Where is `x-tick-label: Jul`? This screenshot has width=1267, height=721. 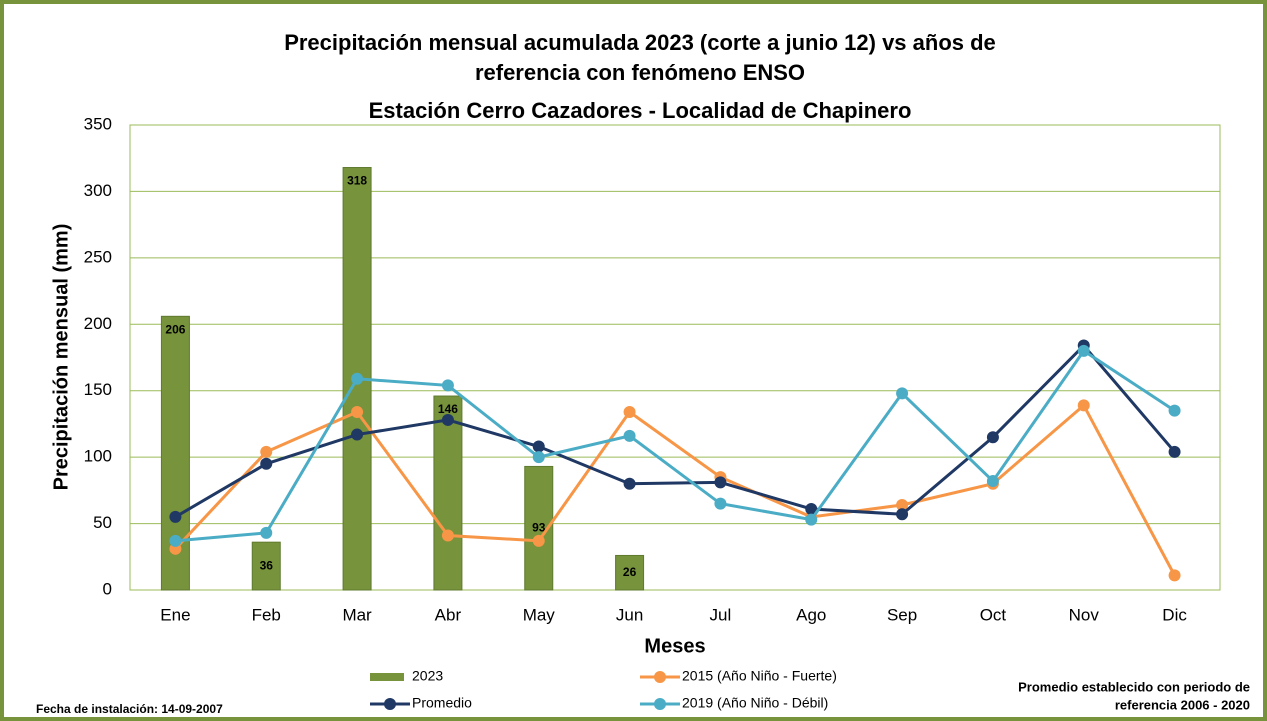 x-tick-label: Jul is located at coordinates (721, 614).